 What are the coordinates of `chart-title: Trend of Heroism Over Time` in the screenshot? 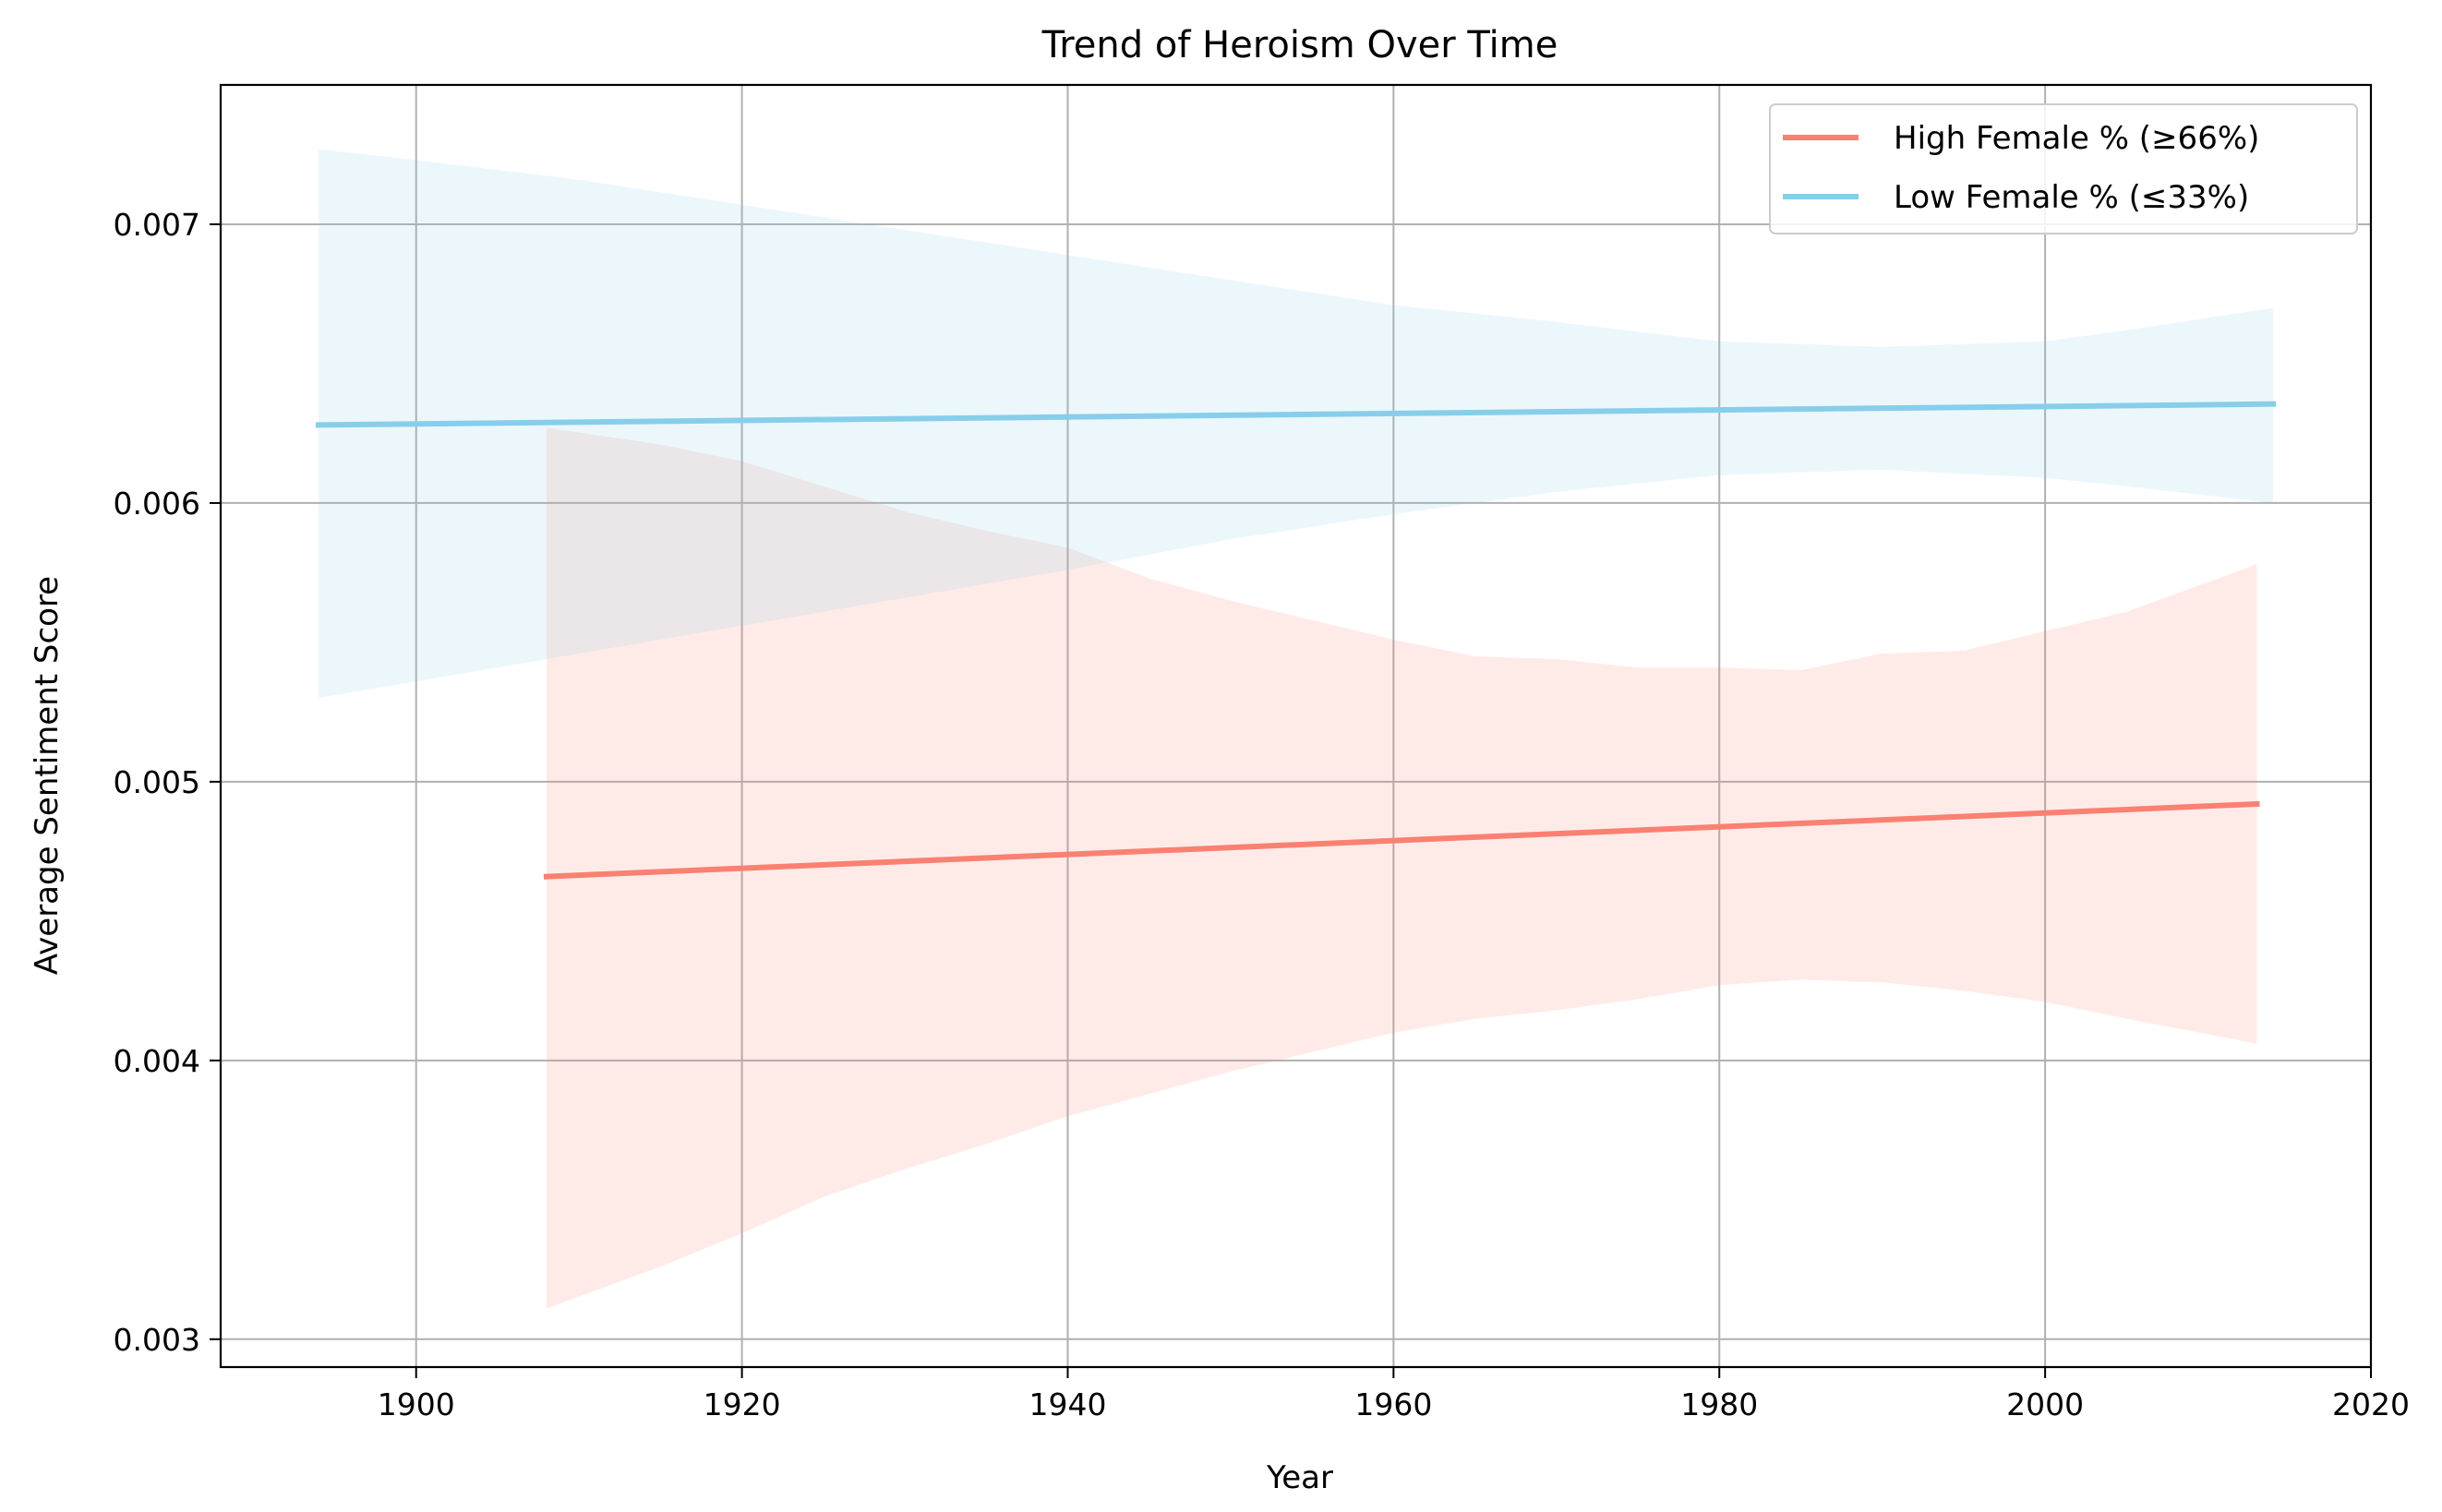 It's located at (1299, 45).